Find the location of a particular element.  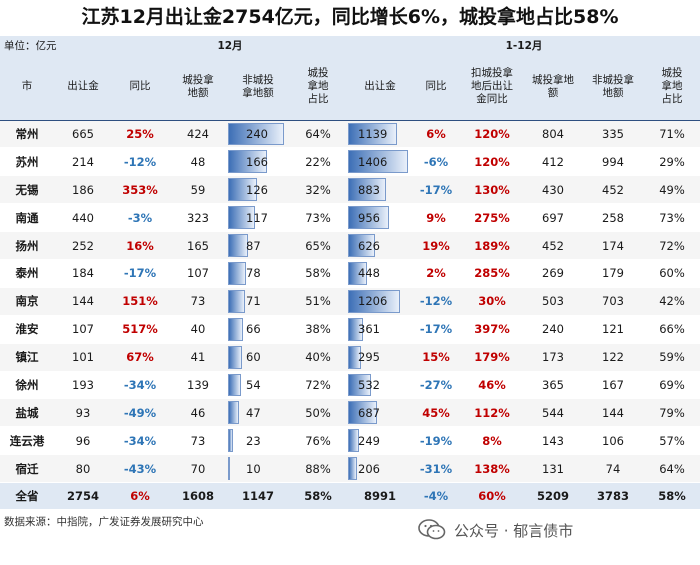

cell-year-non: 167 is located at coordinates (613, 385).